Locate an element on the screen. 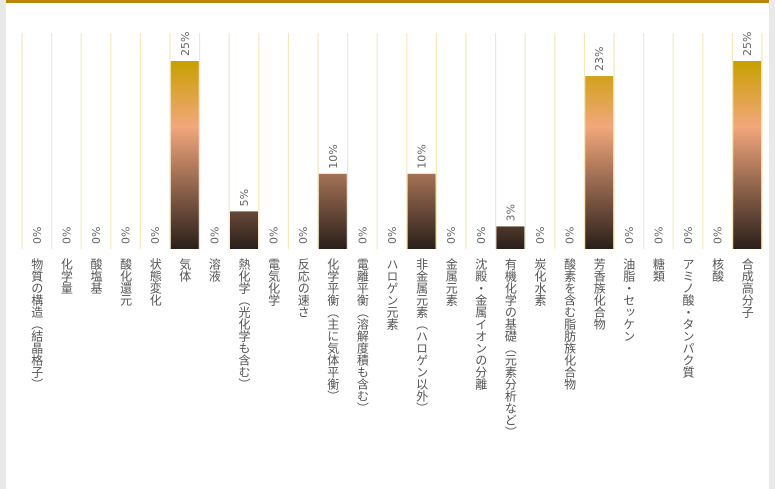 Image resolution: width=775 pixels, height=489 pixels. category-label: 電気化学 is located at coordinates (274, 282).